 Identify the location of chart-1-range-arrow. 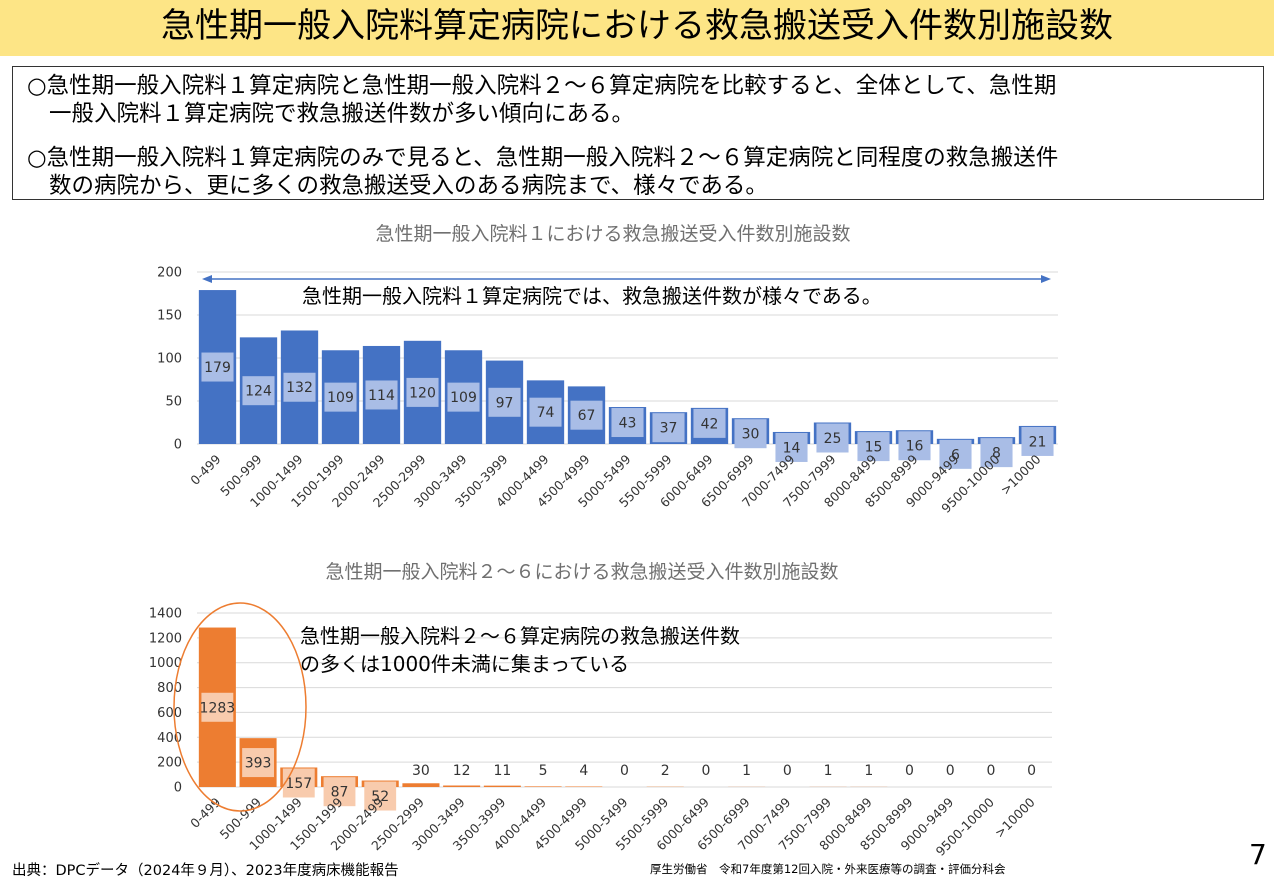
(626, 279).